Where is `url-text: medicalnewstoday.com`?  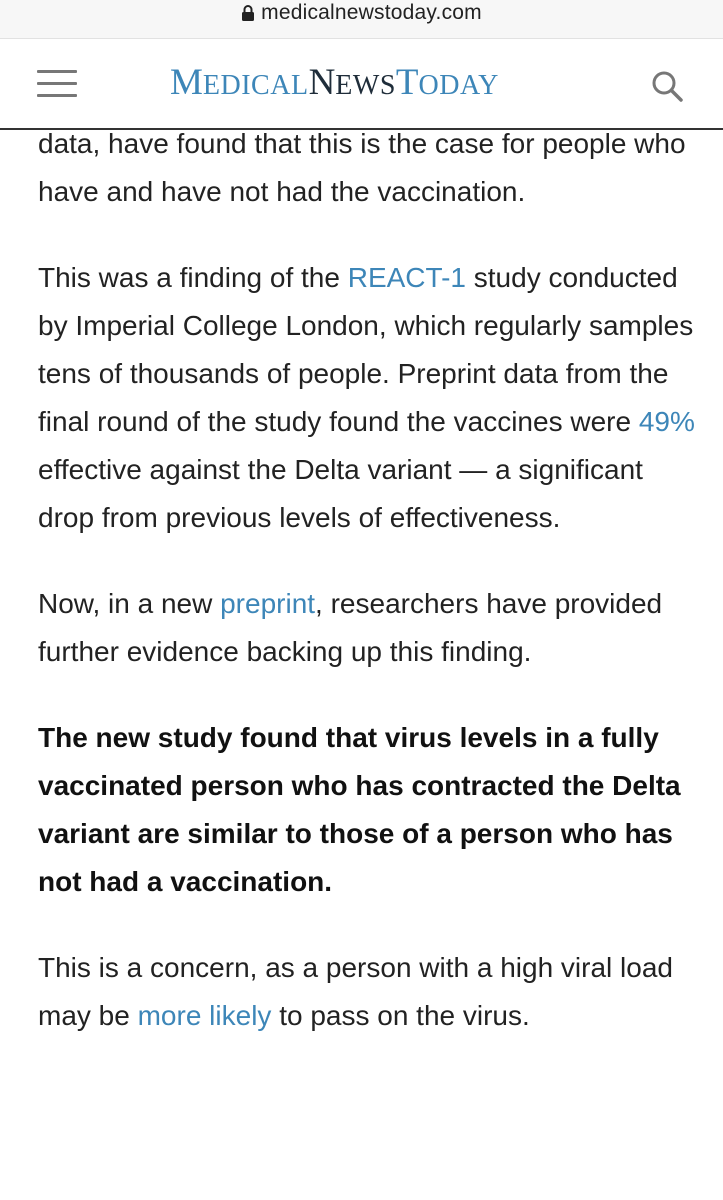 url-text: medicalnewstoday.com is located at coordinates (371, 12).